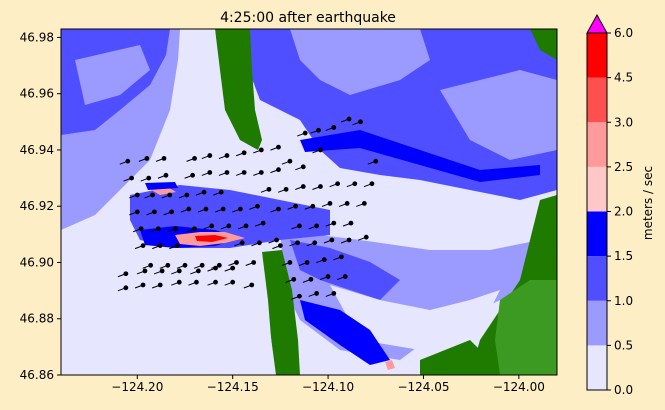 The image size is (665, 410). What do you see at coordinates (623, 390) in the screenshot?
I see `colorbar-tick-label: 0.0` at bounding box center [623, 390].